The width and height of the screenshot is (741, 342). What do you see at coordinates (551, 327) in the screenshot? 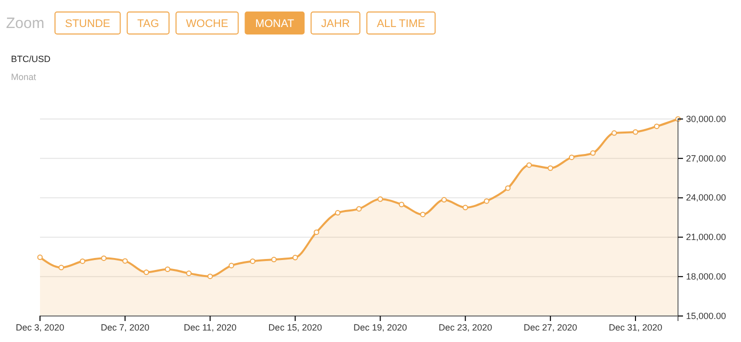
I see `x-tick-label: Dec 27, 2020` at bounding box center [551, 327].